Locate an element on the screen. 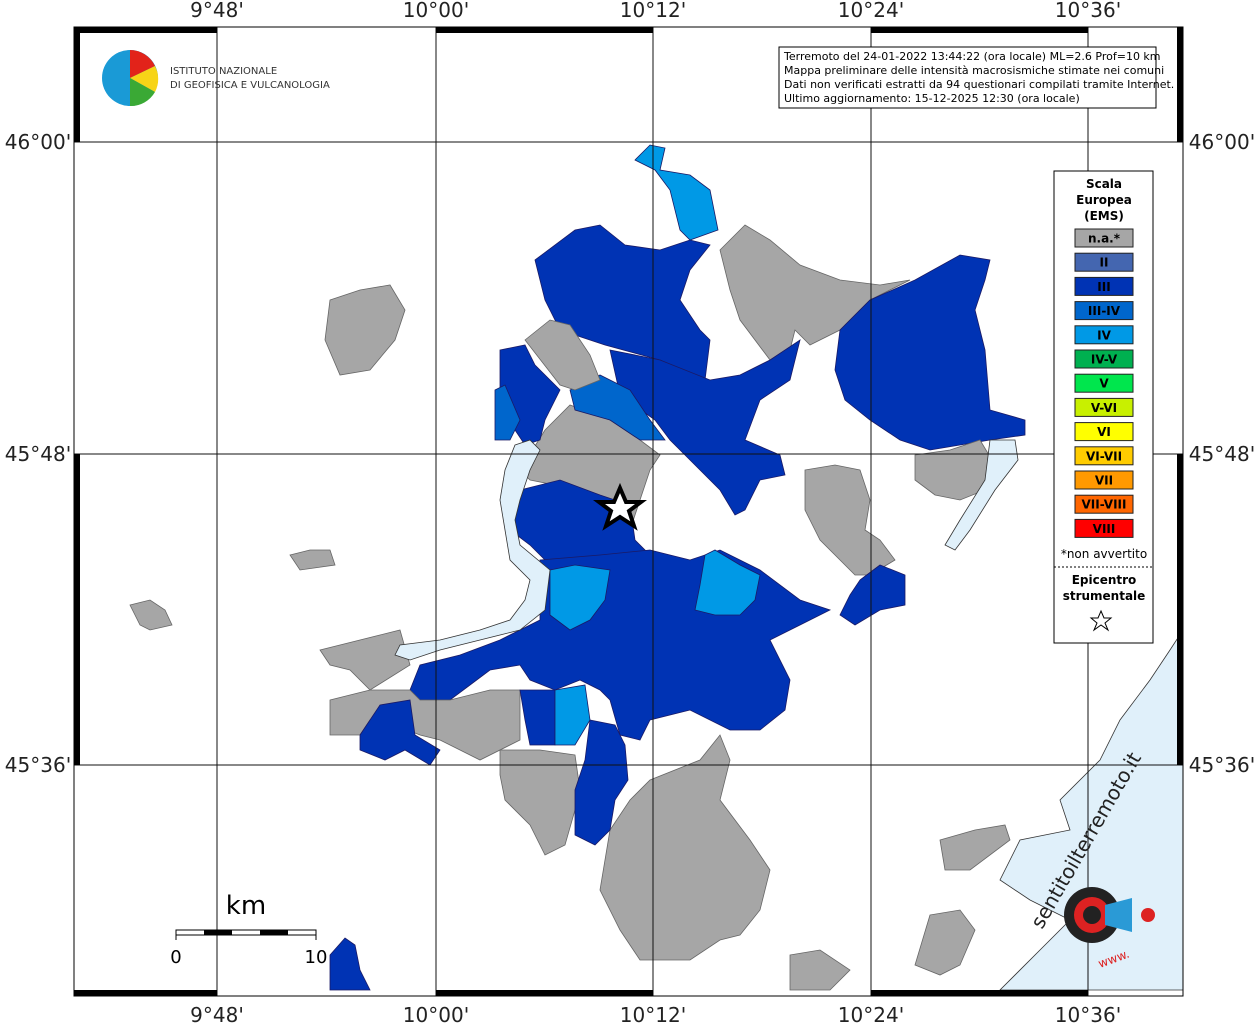 Image resolution: width=1256 pixels, height=1024 pixels. scale-start: 0 is located at coordinates (175, 957).